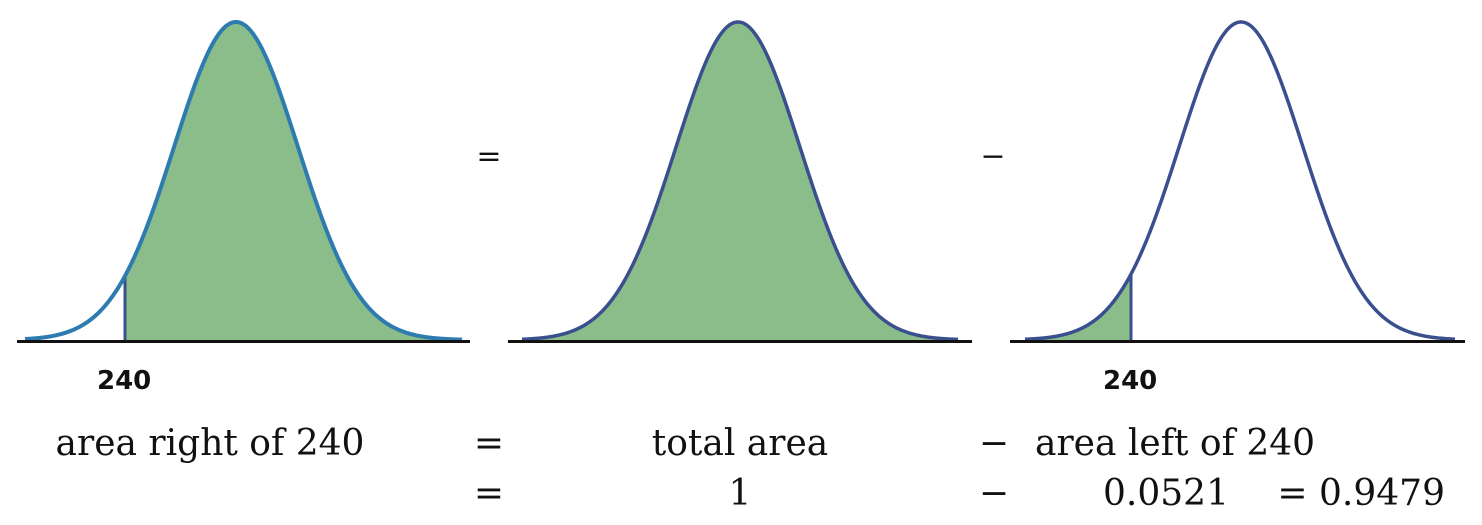 The width and height of the screenshot is (1482, 525). Describe the element at coordinates (740, 443) in the screenshot. I see `term-total-area: total area` at that location.